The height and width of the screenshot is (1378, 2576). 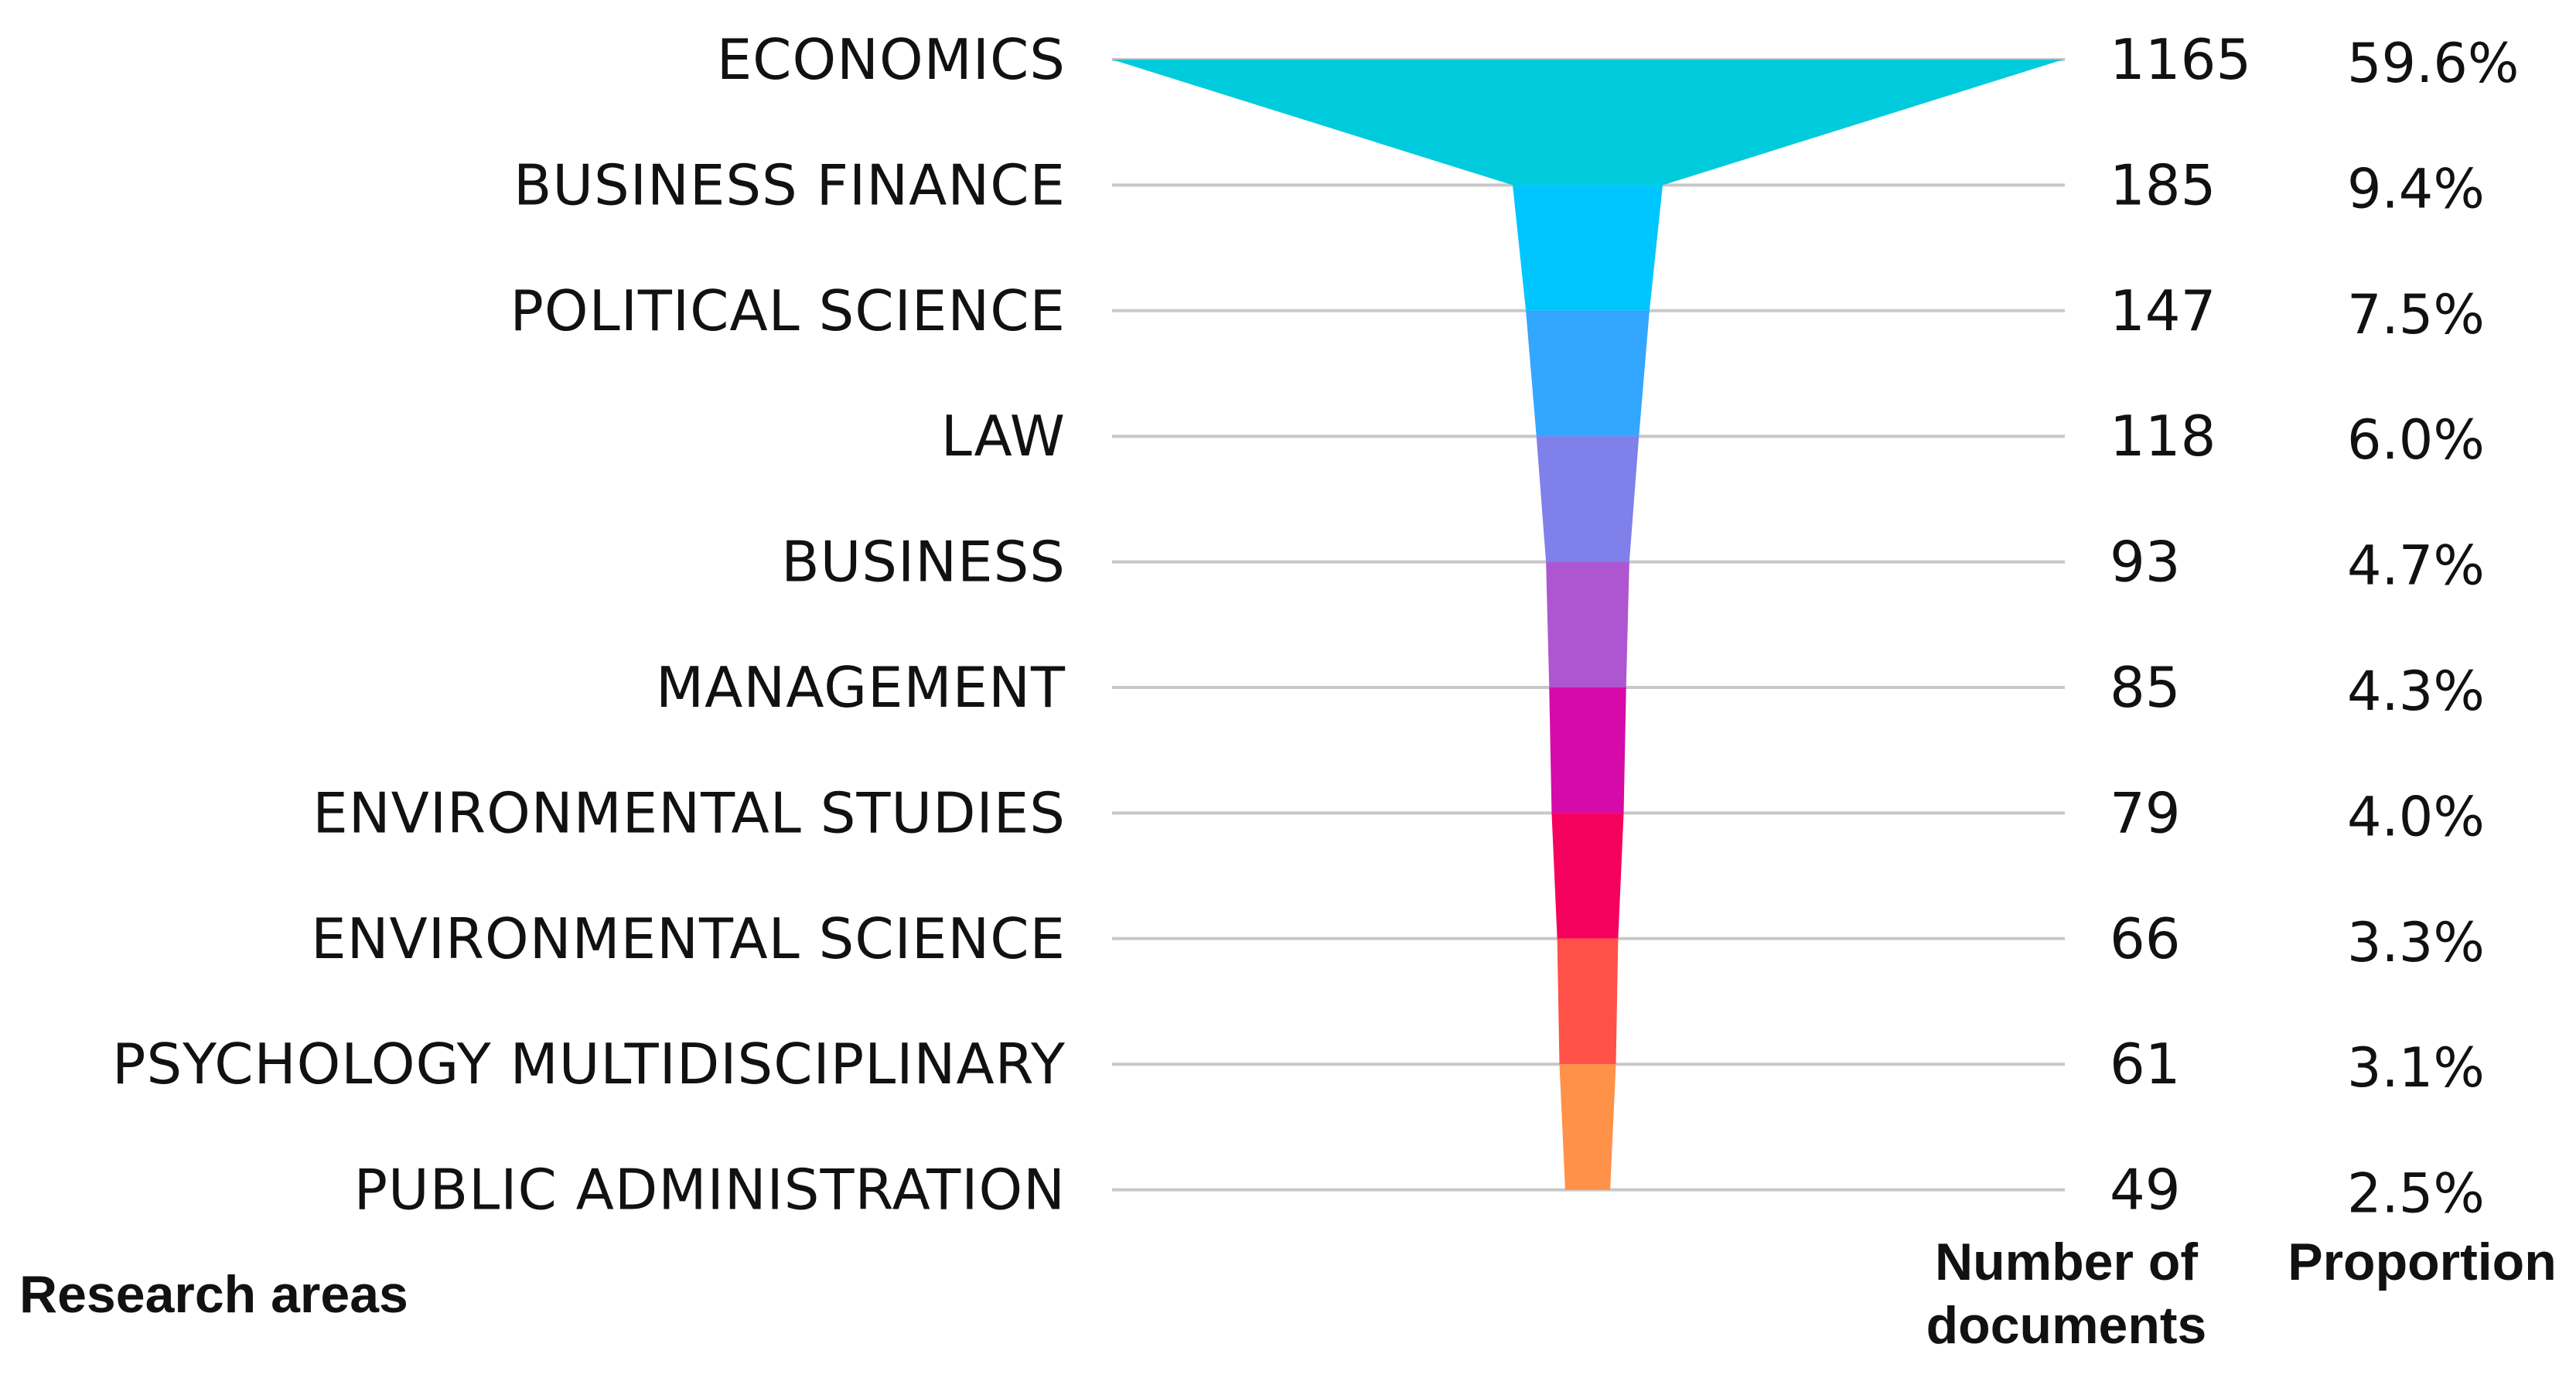 I want to click on funnel-segment-environmental-studies, so click(x=1587, y=876).